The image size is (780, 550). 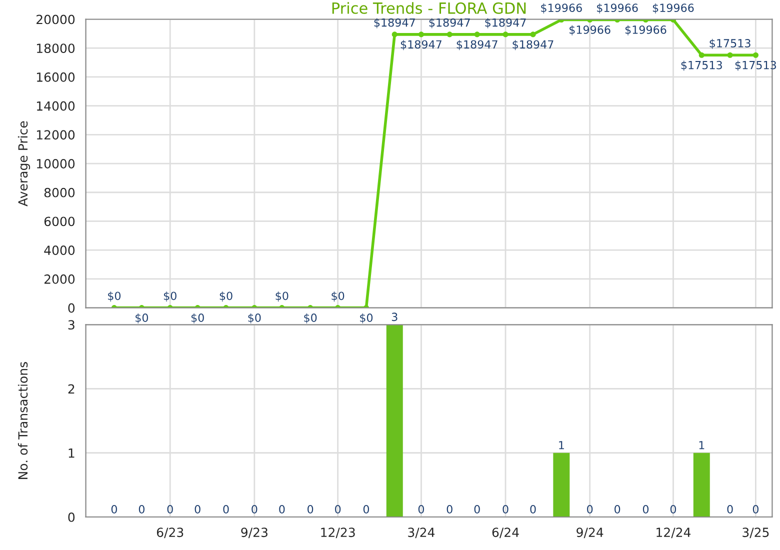 I want to click on x-tick-label: 6/23, so click(x=170, y=533).